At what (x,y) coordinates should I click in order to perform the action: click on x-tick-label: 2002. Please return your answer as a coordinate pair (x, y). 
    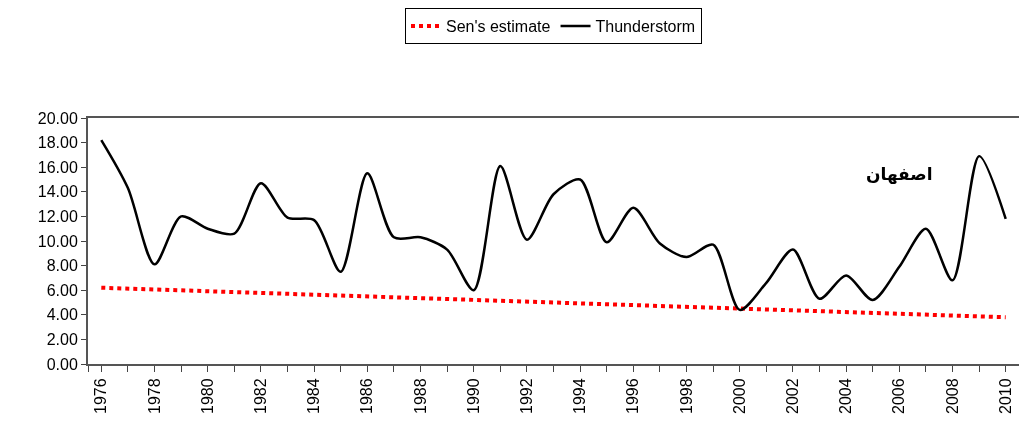
    Looking at the image, I should click on (793, 396).